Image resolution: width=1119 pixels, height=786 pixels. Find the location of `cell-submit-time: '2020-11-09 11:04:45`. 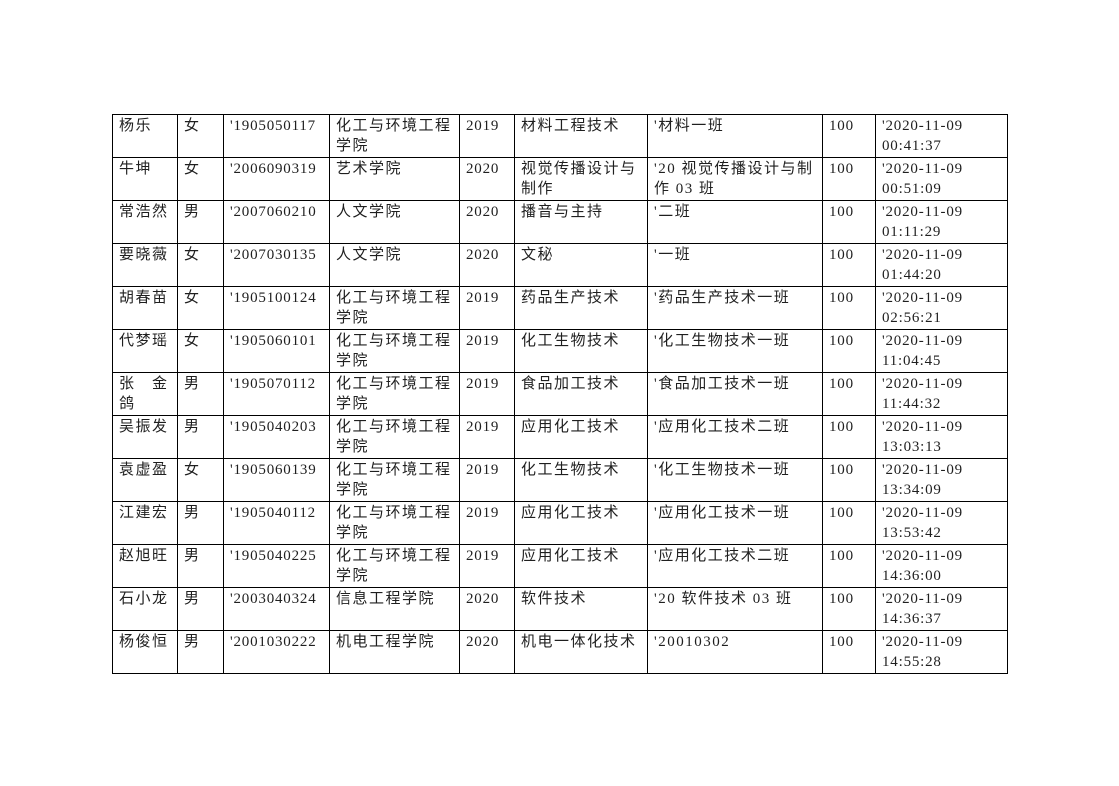

cell-submit-time: '2020-11-09 11:04:45 is located at coordinates (941, 351).